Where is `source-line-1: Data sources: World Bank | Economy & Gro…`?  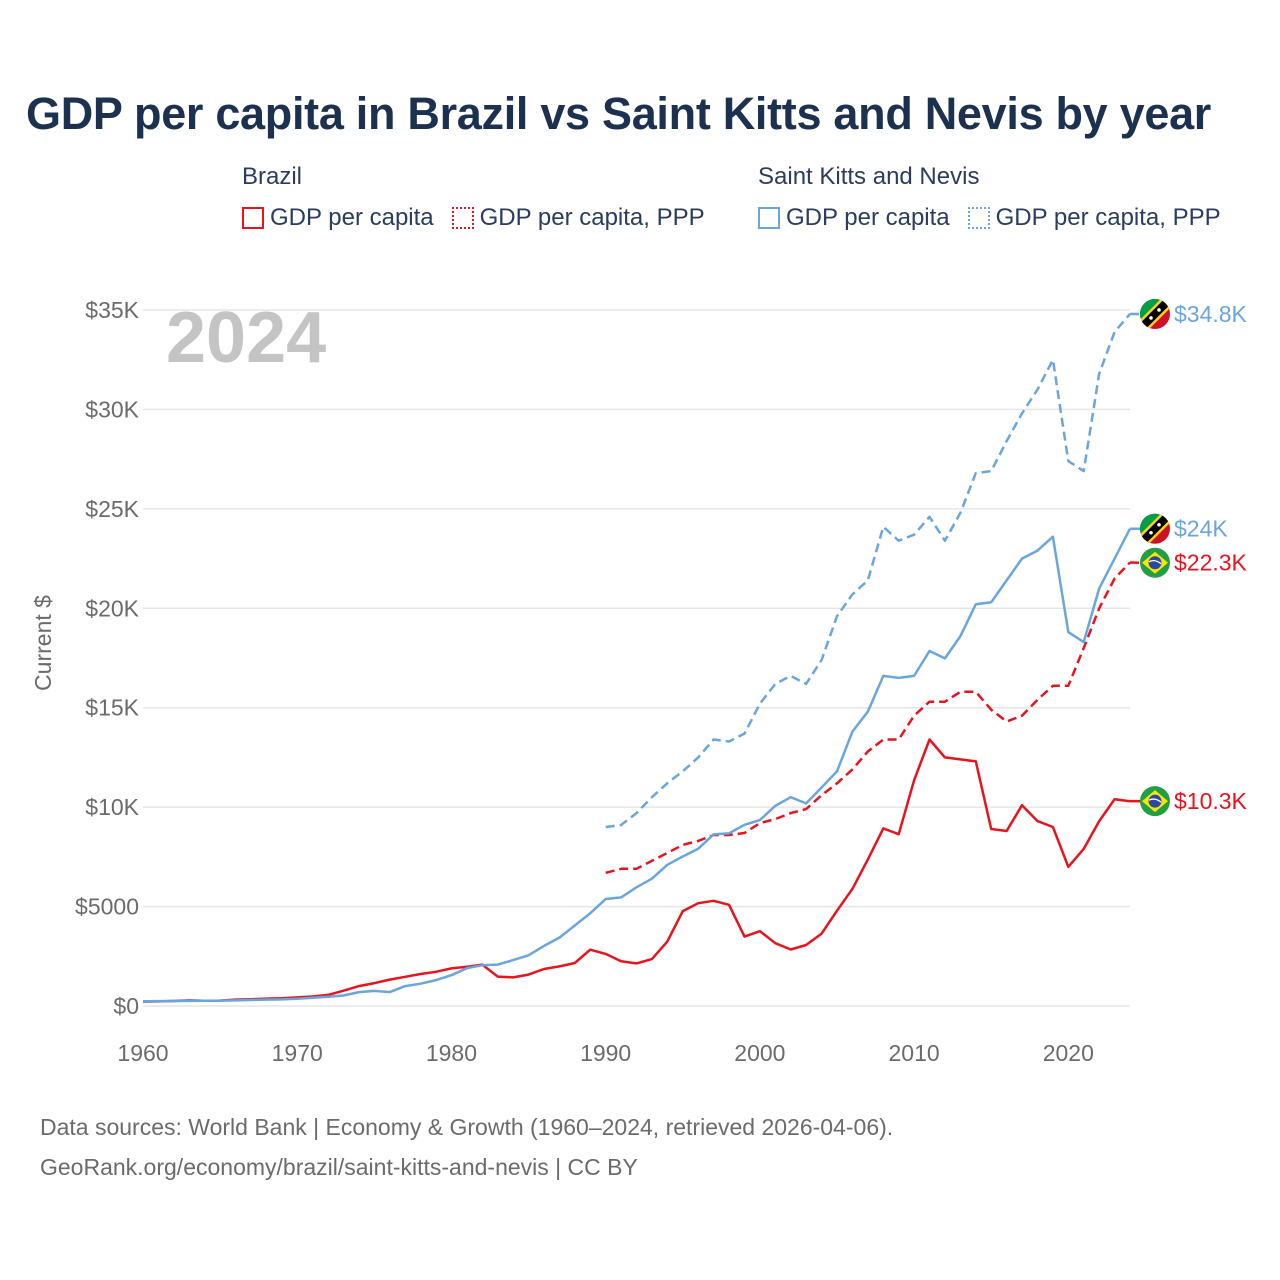
source-line-1: Data sources: World Bank | Economy & Gro… is located at coordinates (467, 1127).